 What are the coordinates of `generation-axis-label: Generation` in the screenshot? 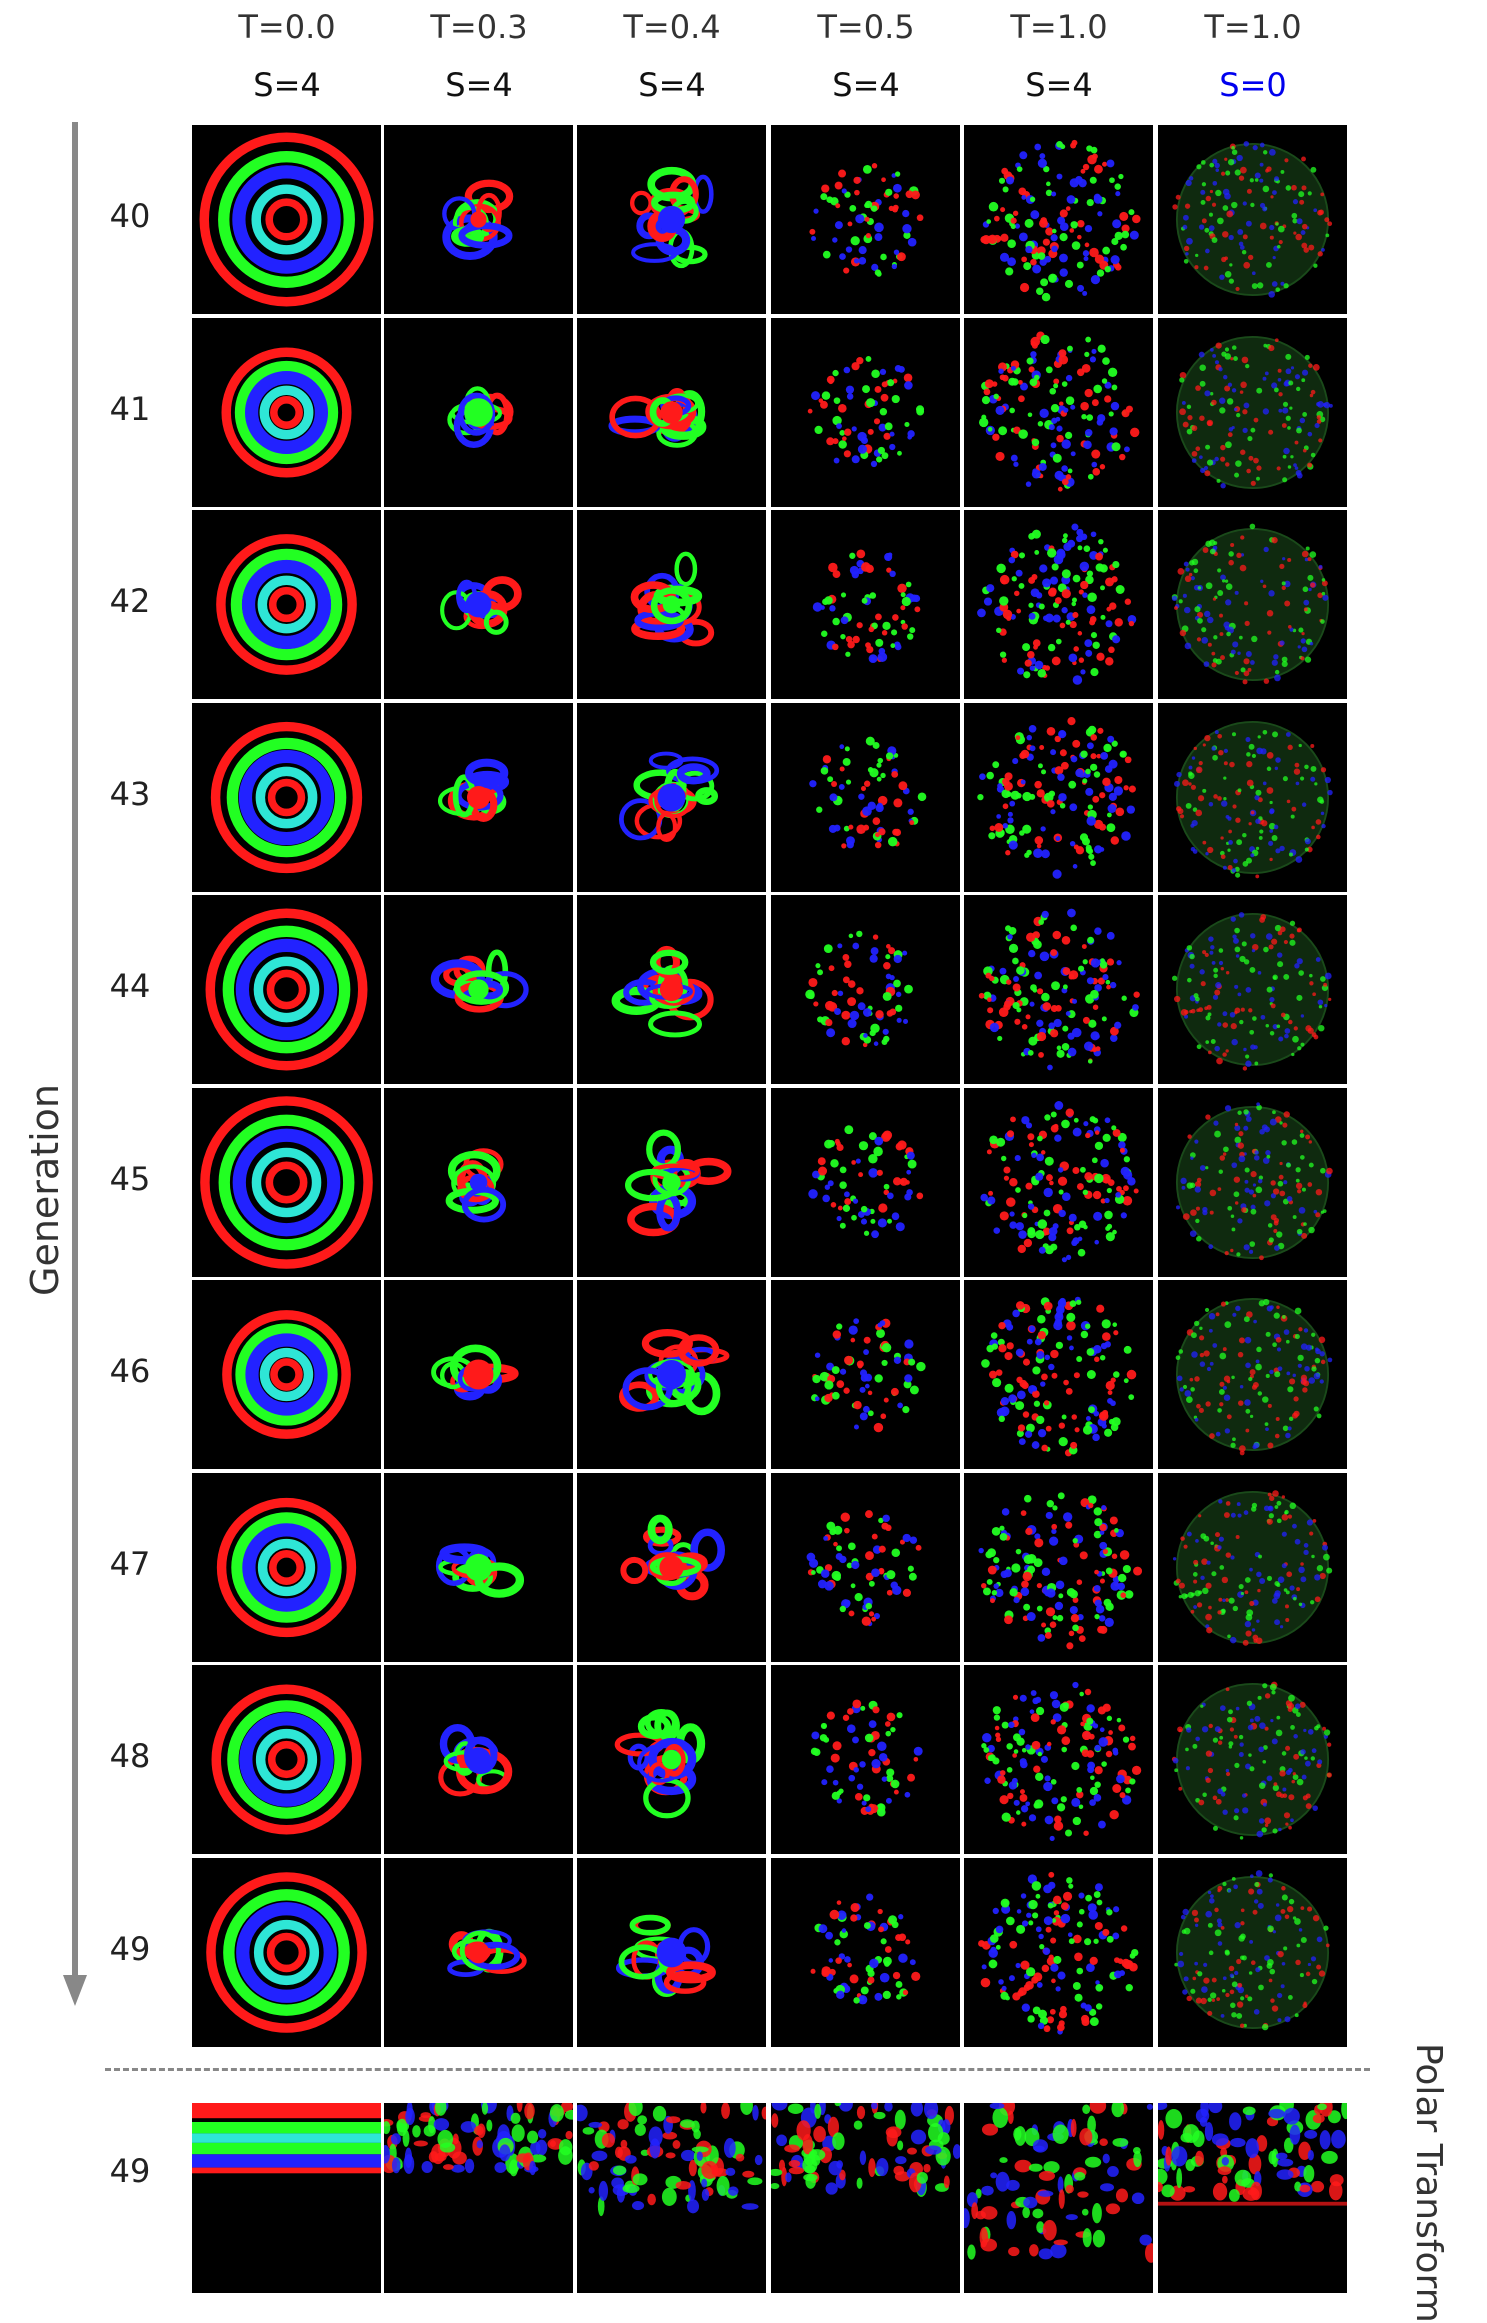 It's located at (45, 1190).